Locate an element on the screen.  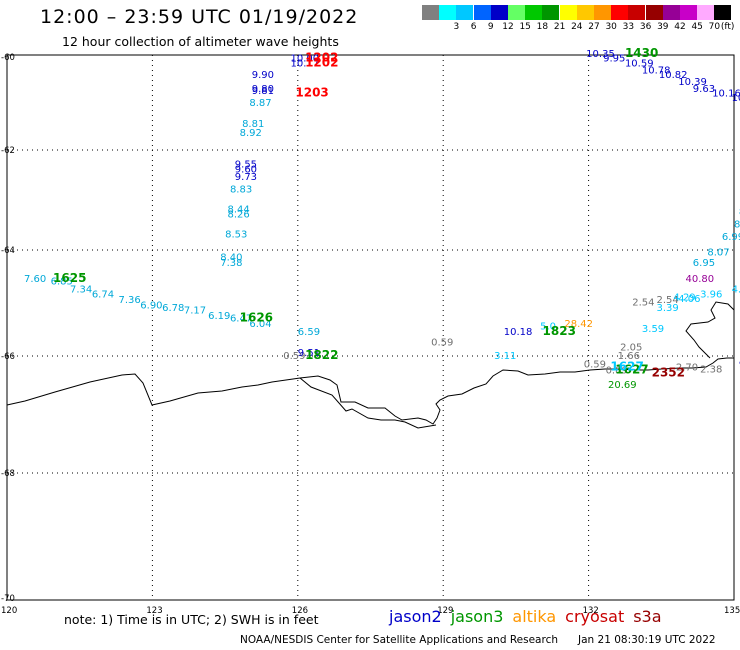
wave-height-label: 10.39 is located at coordinates (692, 82).